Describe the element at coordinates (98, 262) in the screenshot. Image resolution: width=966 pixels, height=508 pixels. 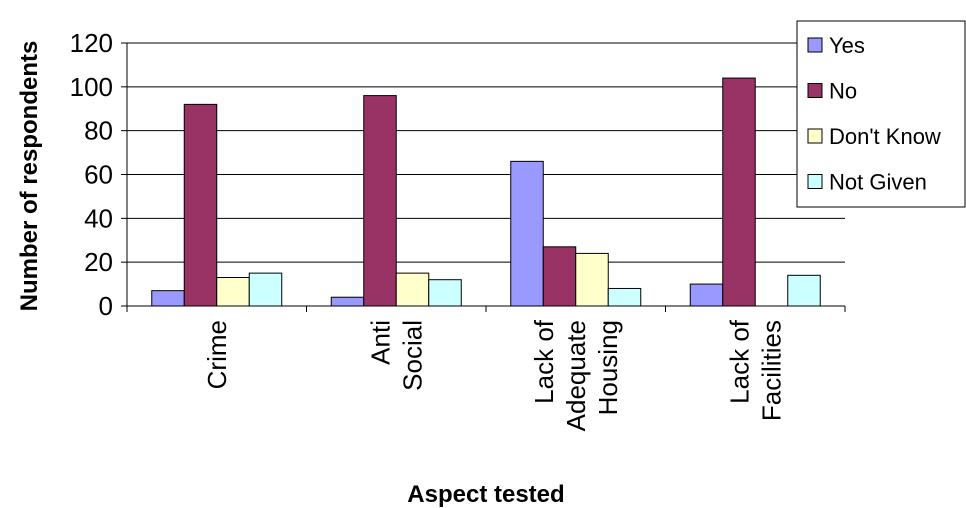
I see `y-tick-label: 20` at that location.